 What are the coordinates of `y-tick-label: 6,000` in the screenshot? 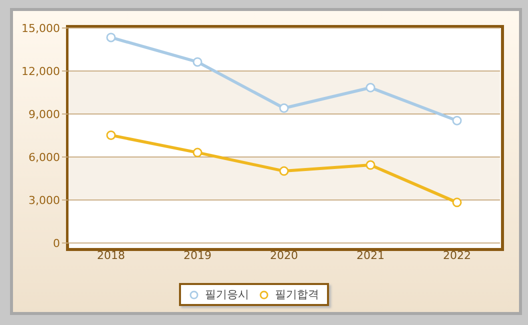 It's located at (44, 157).